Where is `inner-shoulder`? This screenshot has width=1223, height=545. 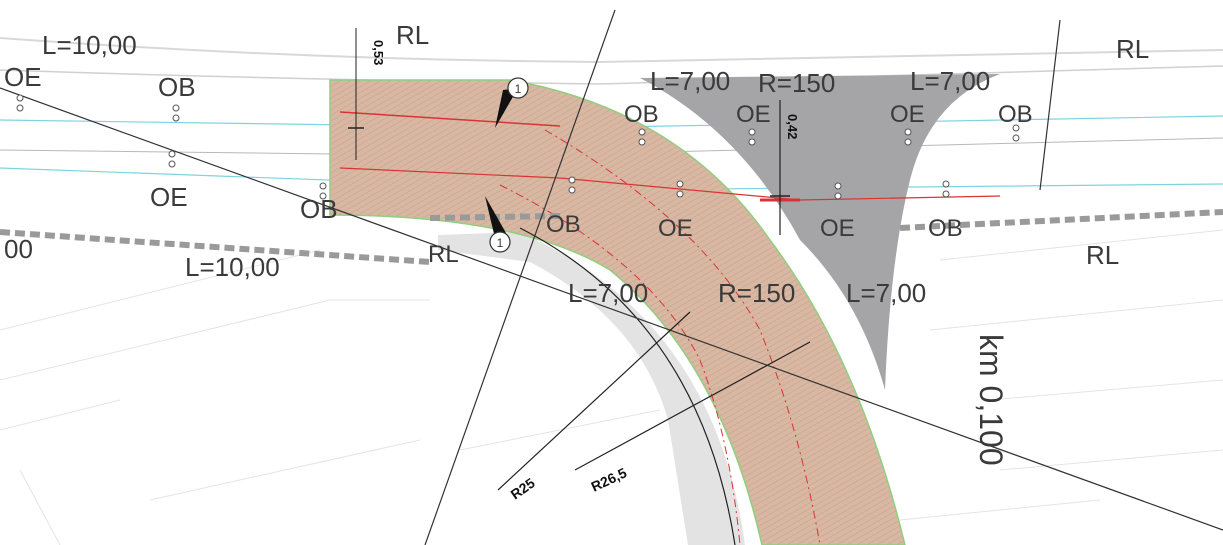
inner-shoulder is located at coordinates (591, 388).